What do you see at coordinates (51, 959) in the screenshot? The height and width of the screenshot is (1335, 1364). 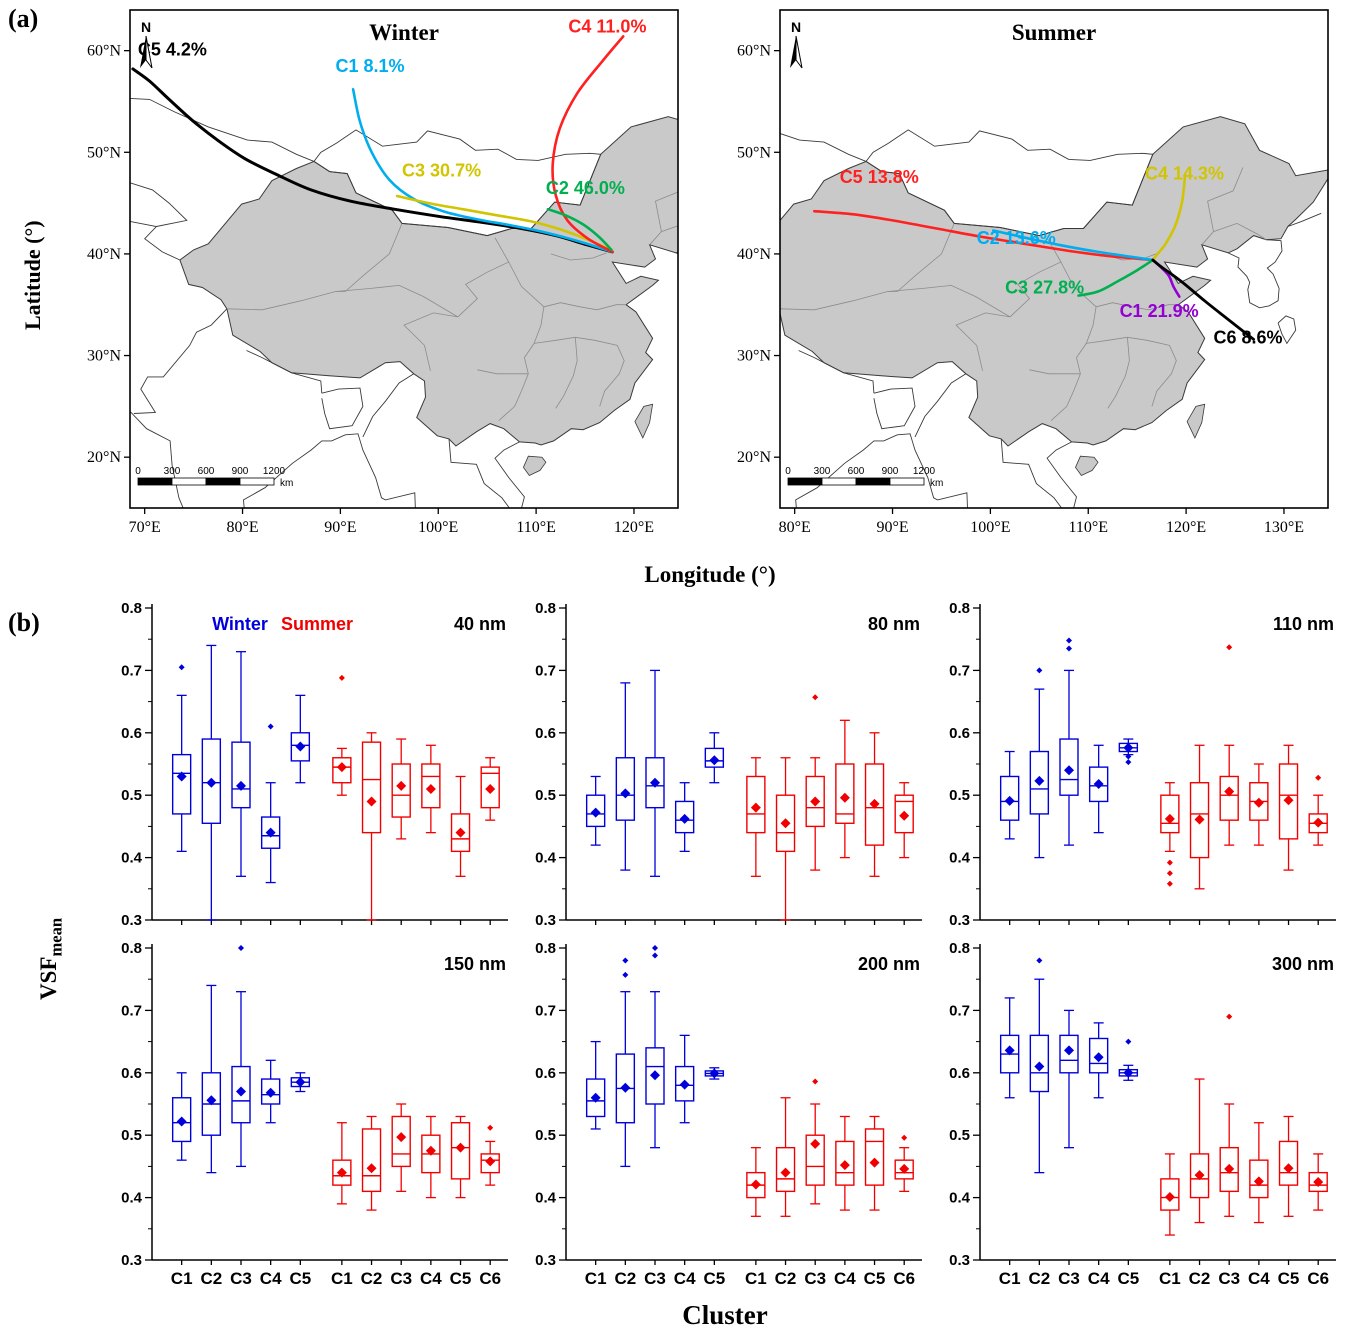 I see `vsf-axis-label: VSFmean` at bounding box center [51, 959].